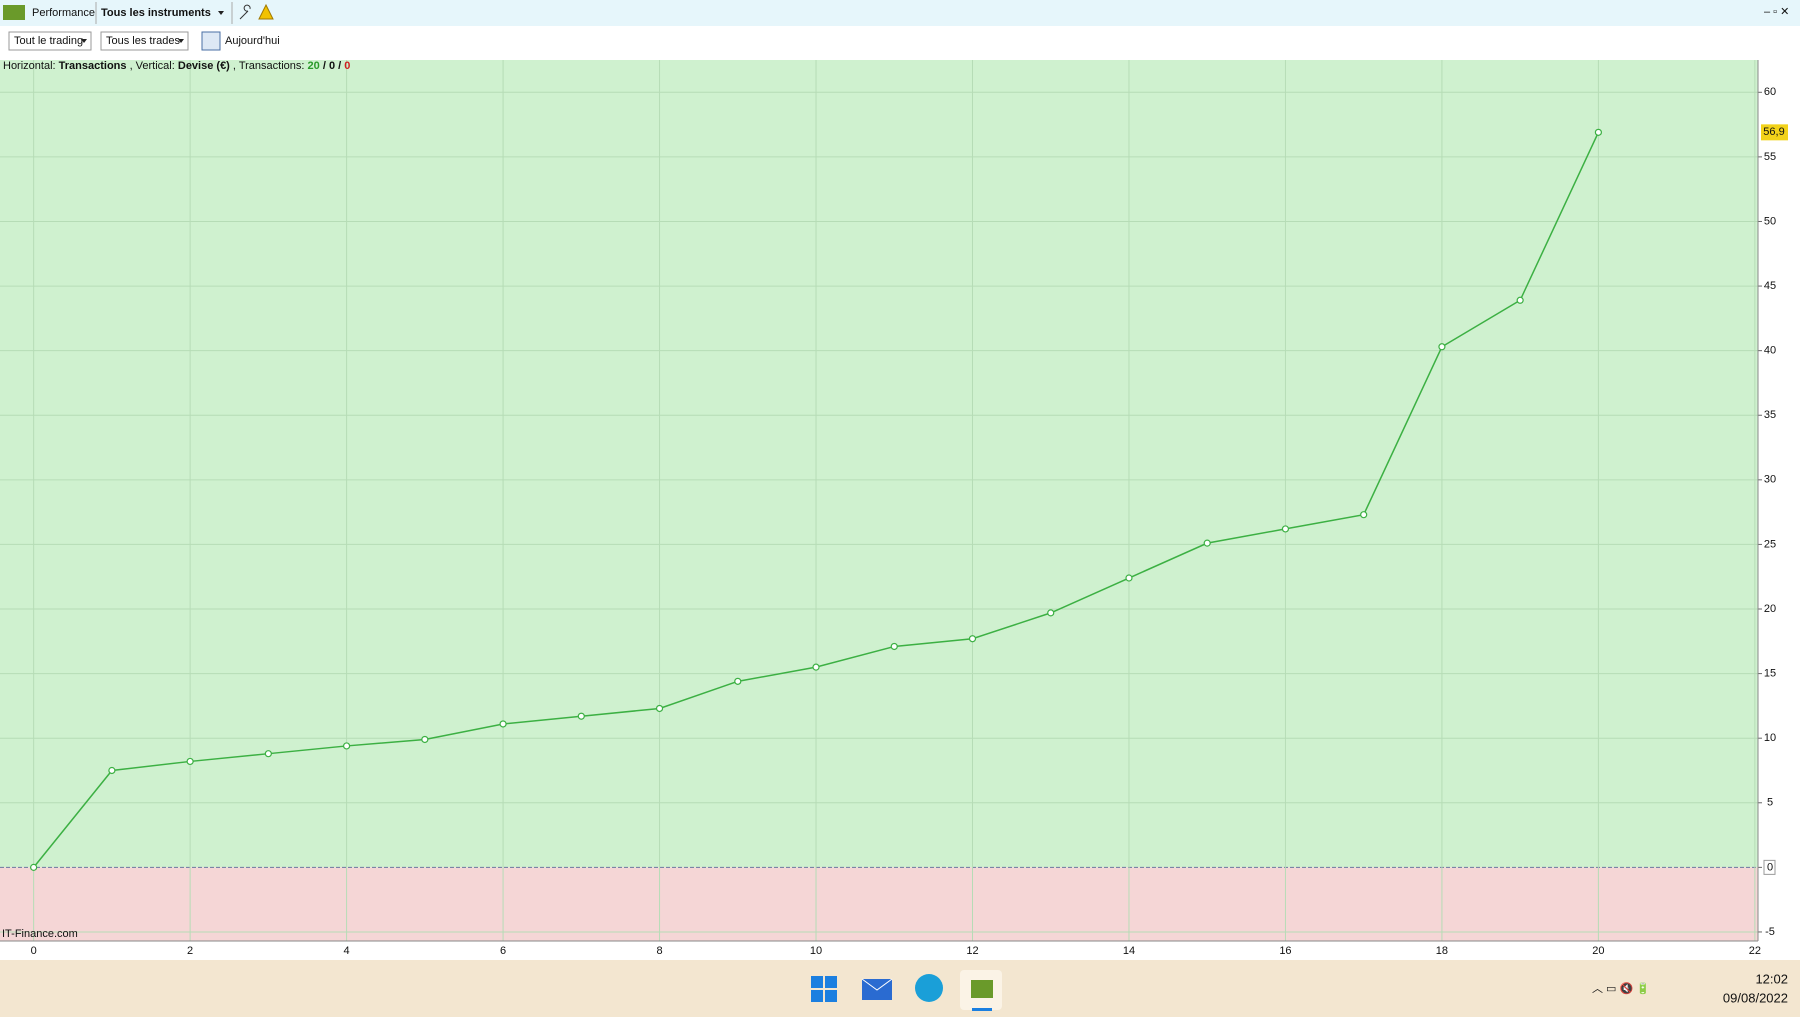 The height and width of the screenshot is (1017, 1800). I want to click on instruments-dropdown: Tous les instruments, so click(156, 13).